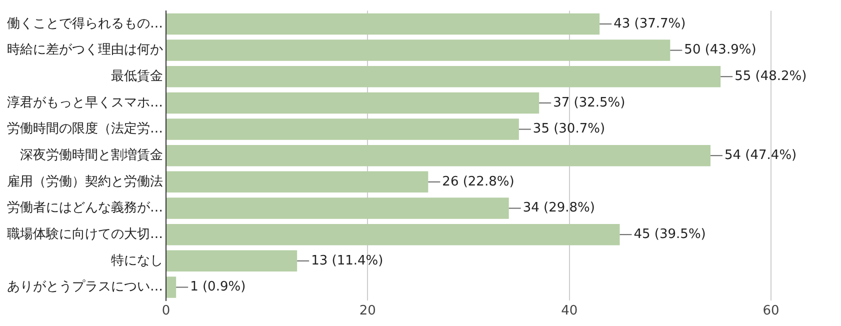  Describe the element at coordinates (91, 154) in the screenshot. I see `y-tick-label: 深夜労働時間と割増賃金` at that location.